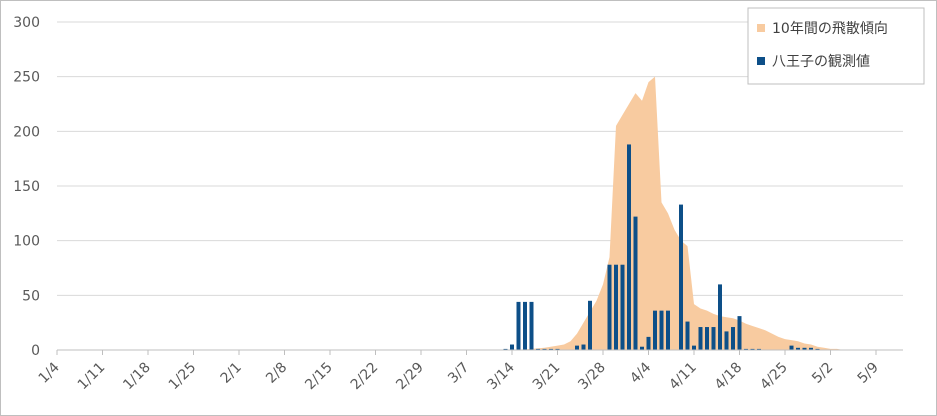 This screenshot has height=416, width=937. Describe the element at coordinates (31, 296) in the screenshot. I see `y-tick-label-50: 50` at that location.